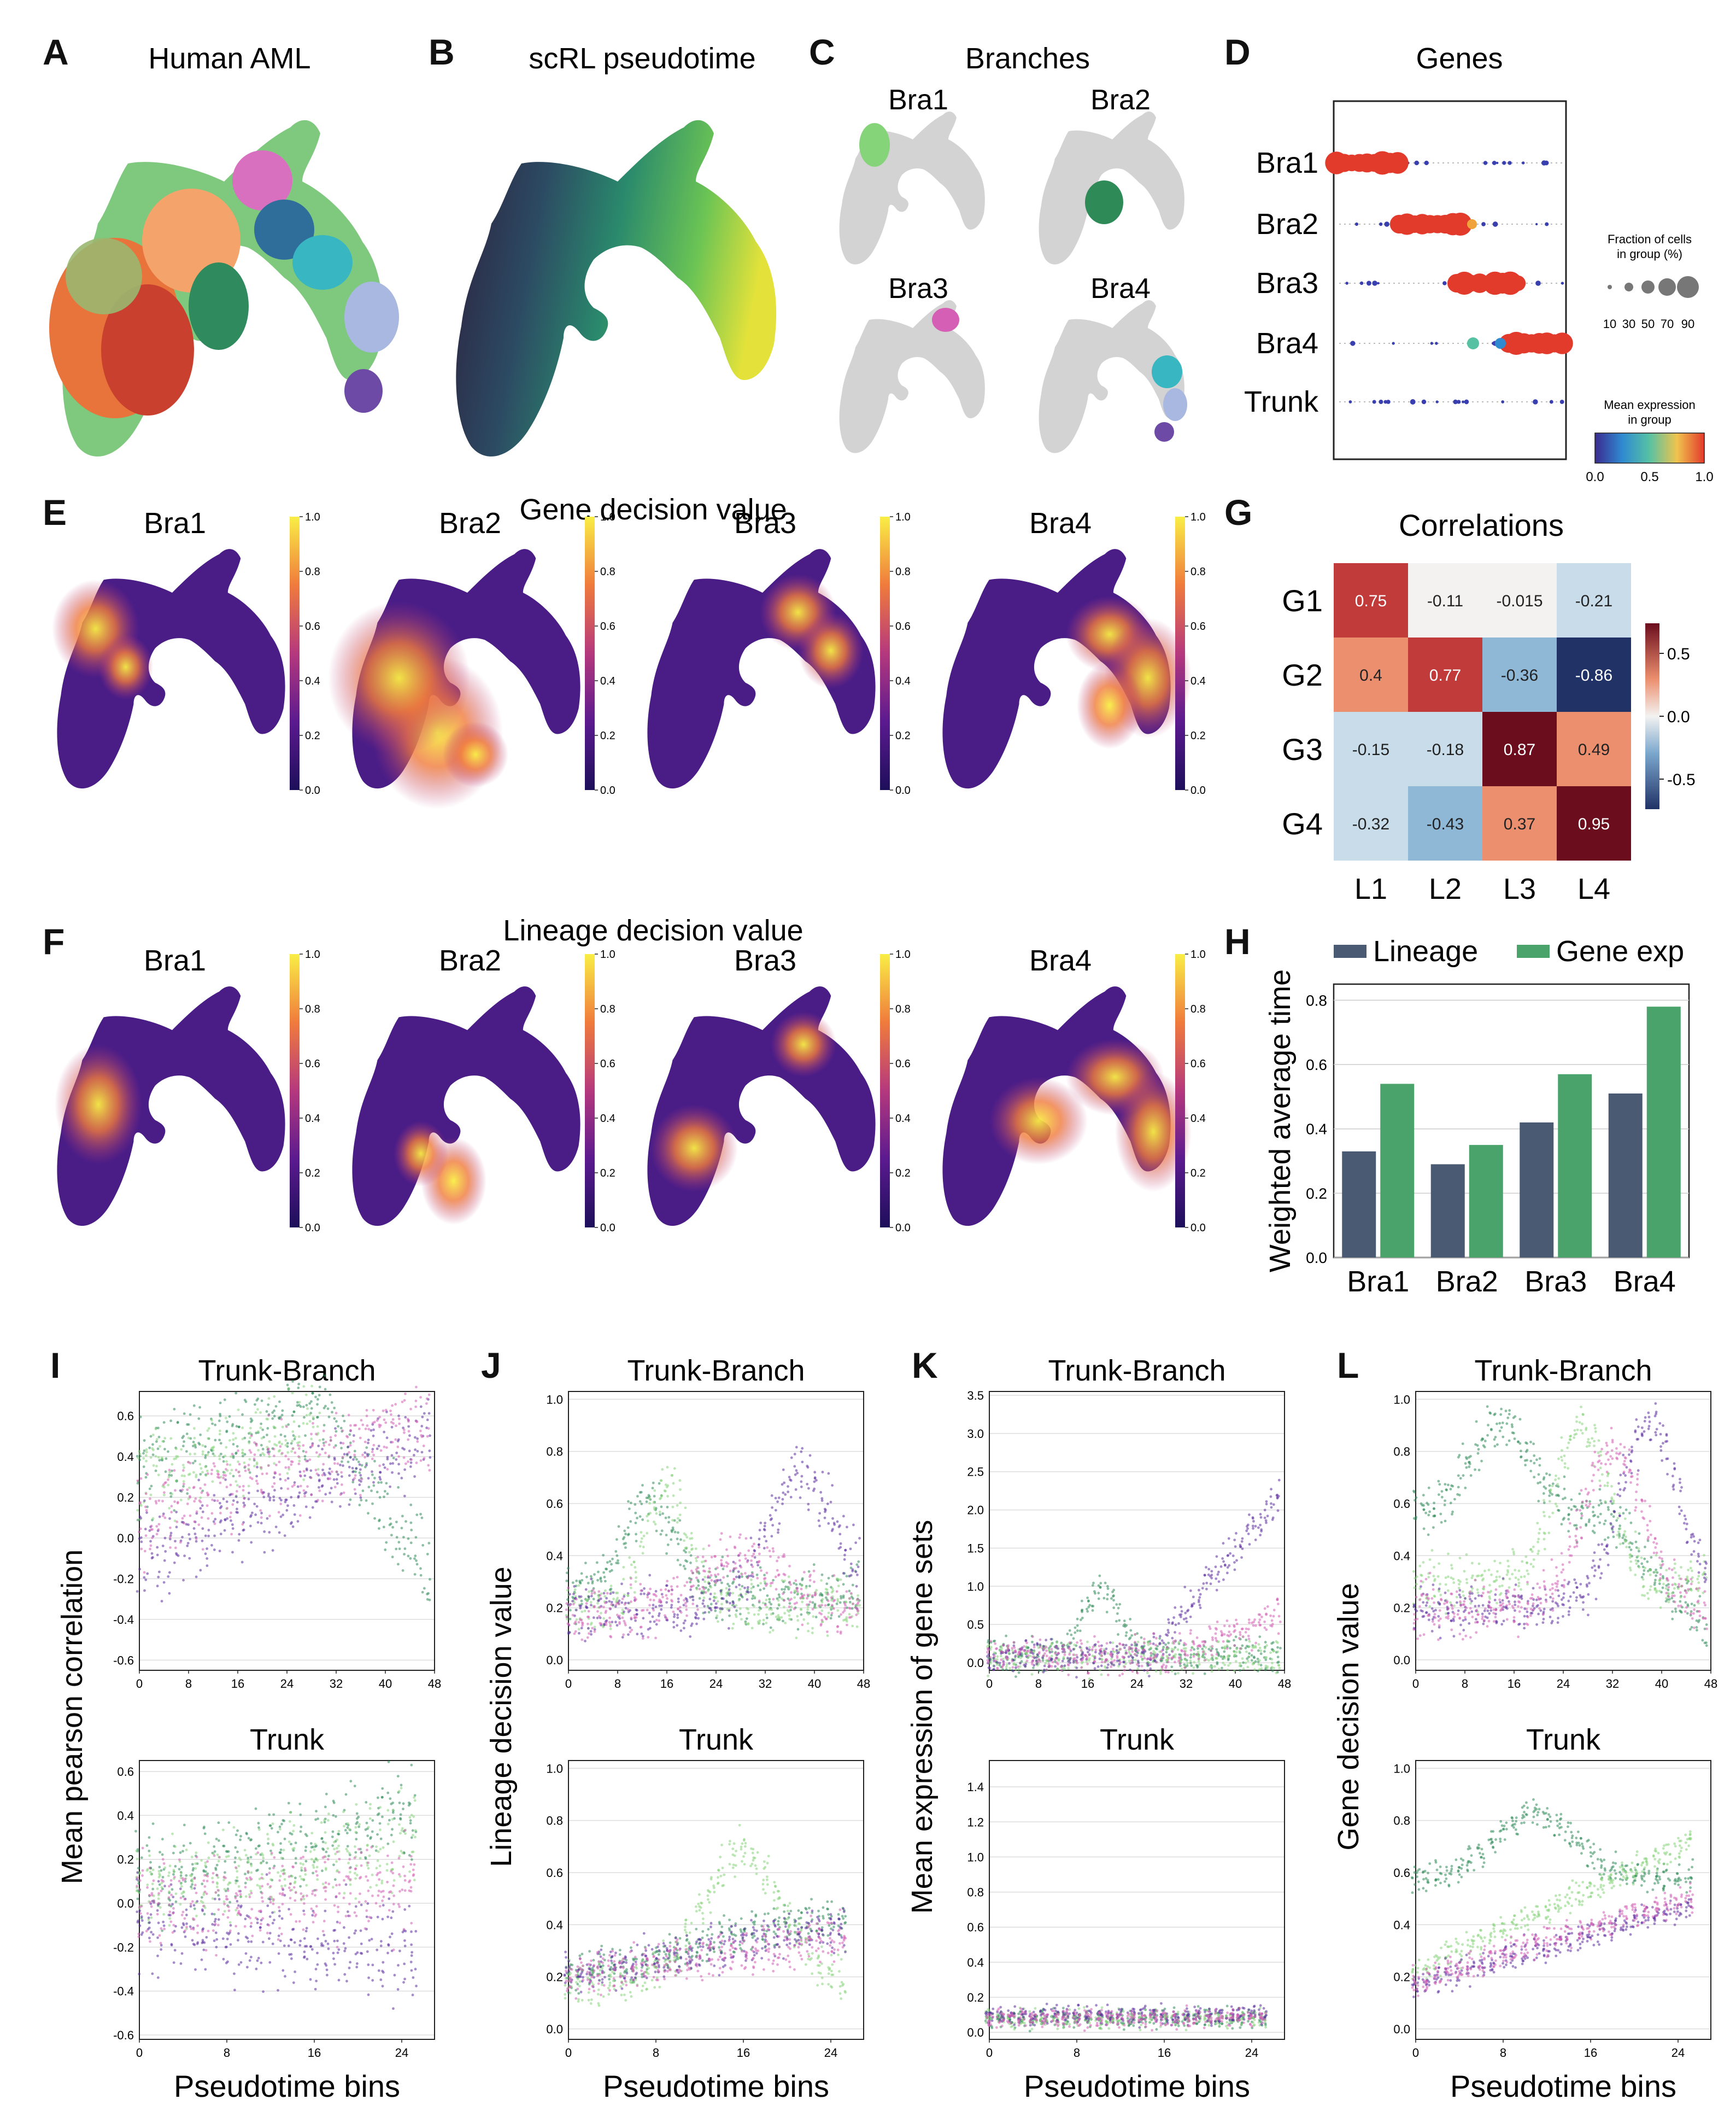 The image size is (1736, 2117). Describe the element at coordinates (617, 1684) in the screenshot. I see `scatter-x-tick: 8` at that location.